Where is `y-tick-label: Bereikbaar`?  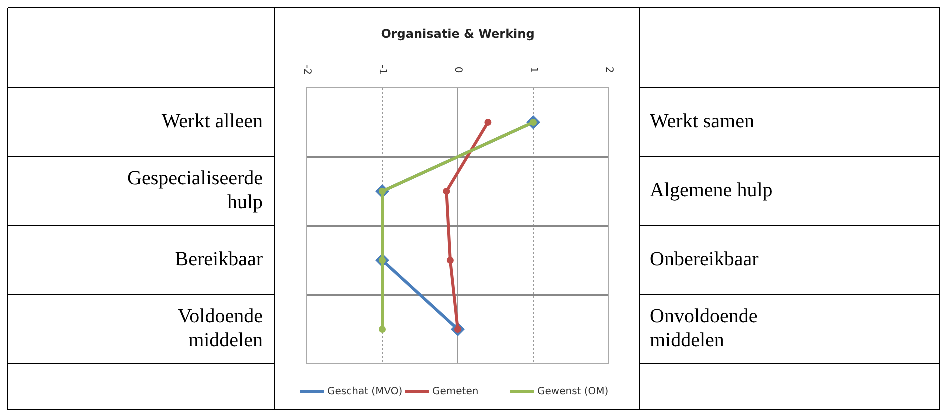 y-tick-label: Bereikbaar is located at coordinates (219, 259).